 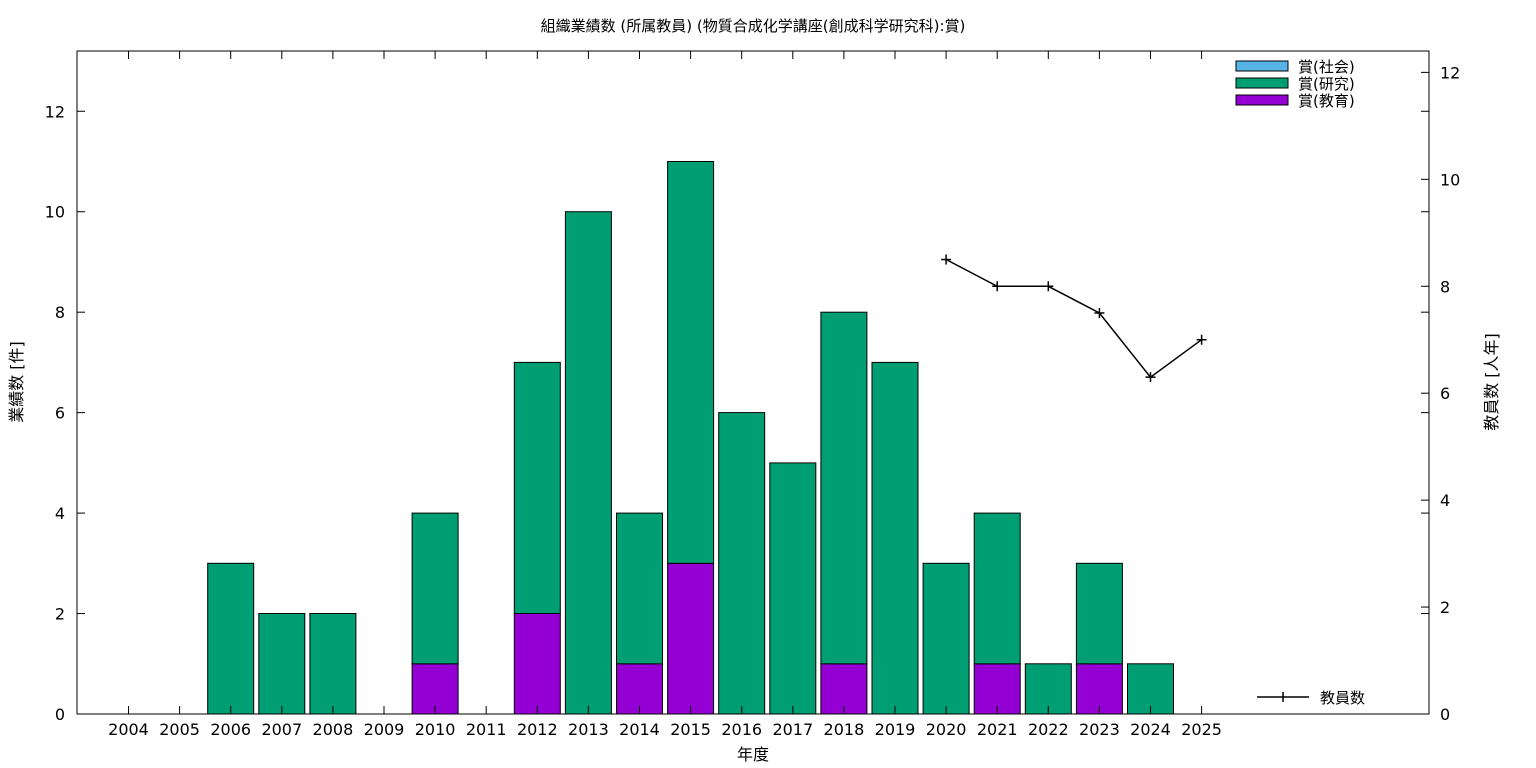 I want to click on x-tick-label: 2012, so click(x=537, y=729).